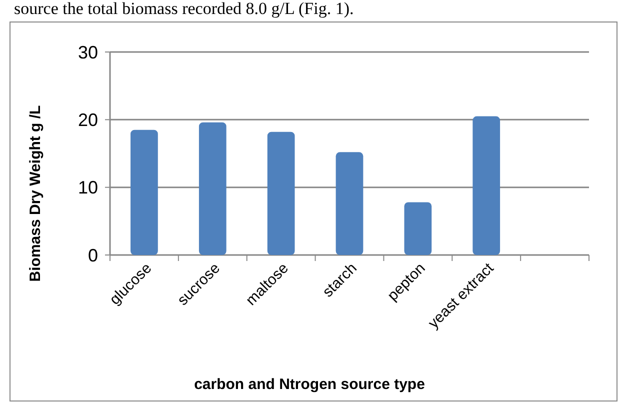  I want to click on y-tick-label: 0, so click(93, 255).